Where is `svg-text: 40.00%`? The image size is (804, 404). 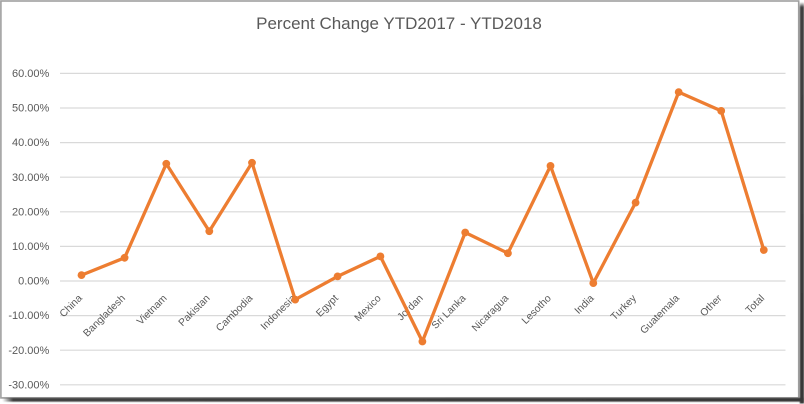 svg-text: 40.00% is located at coordinates (31, 143).